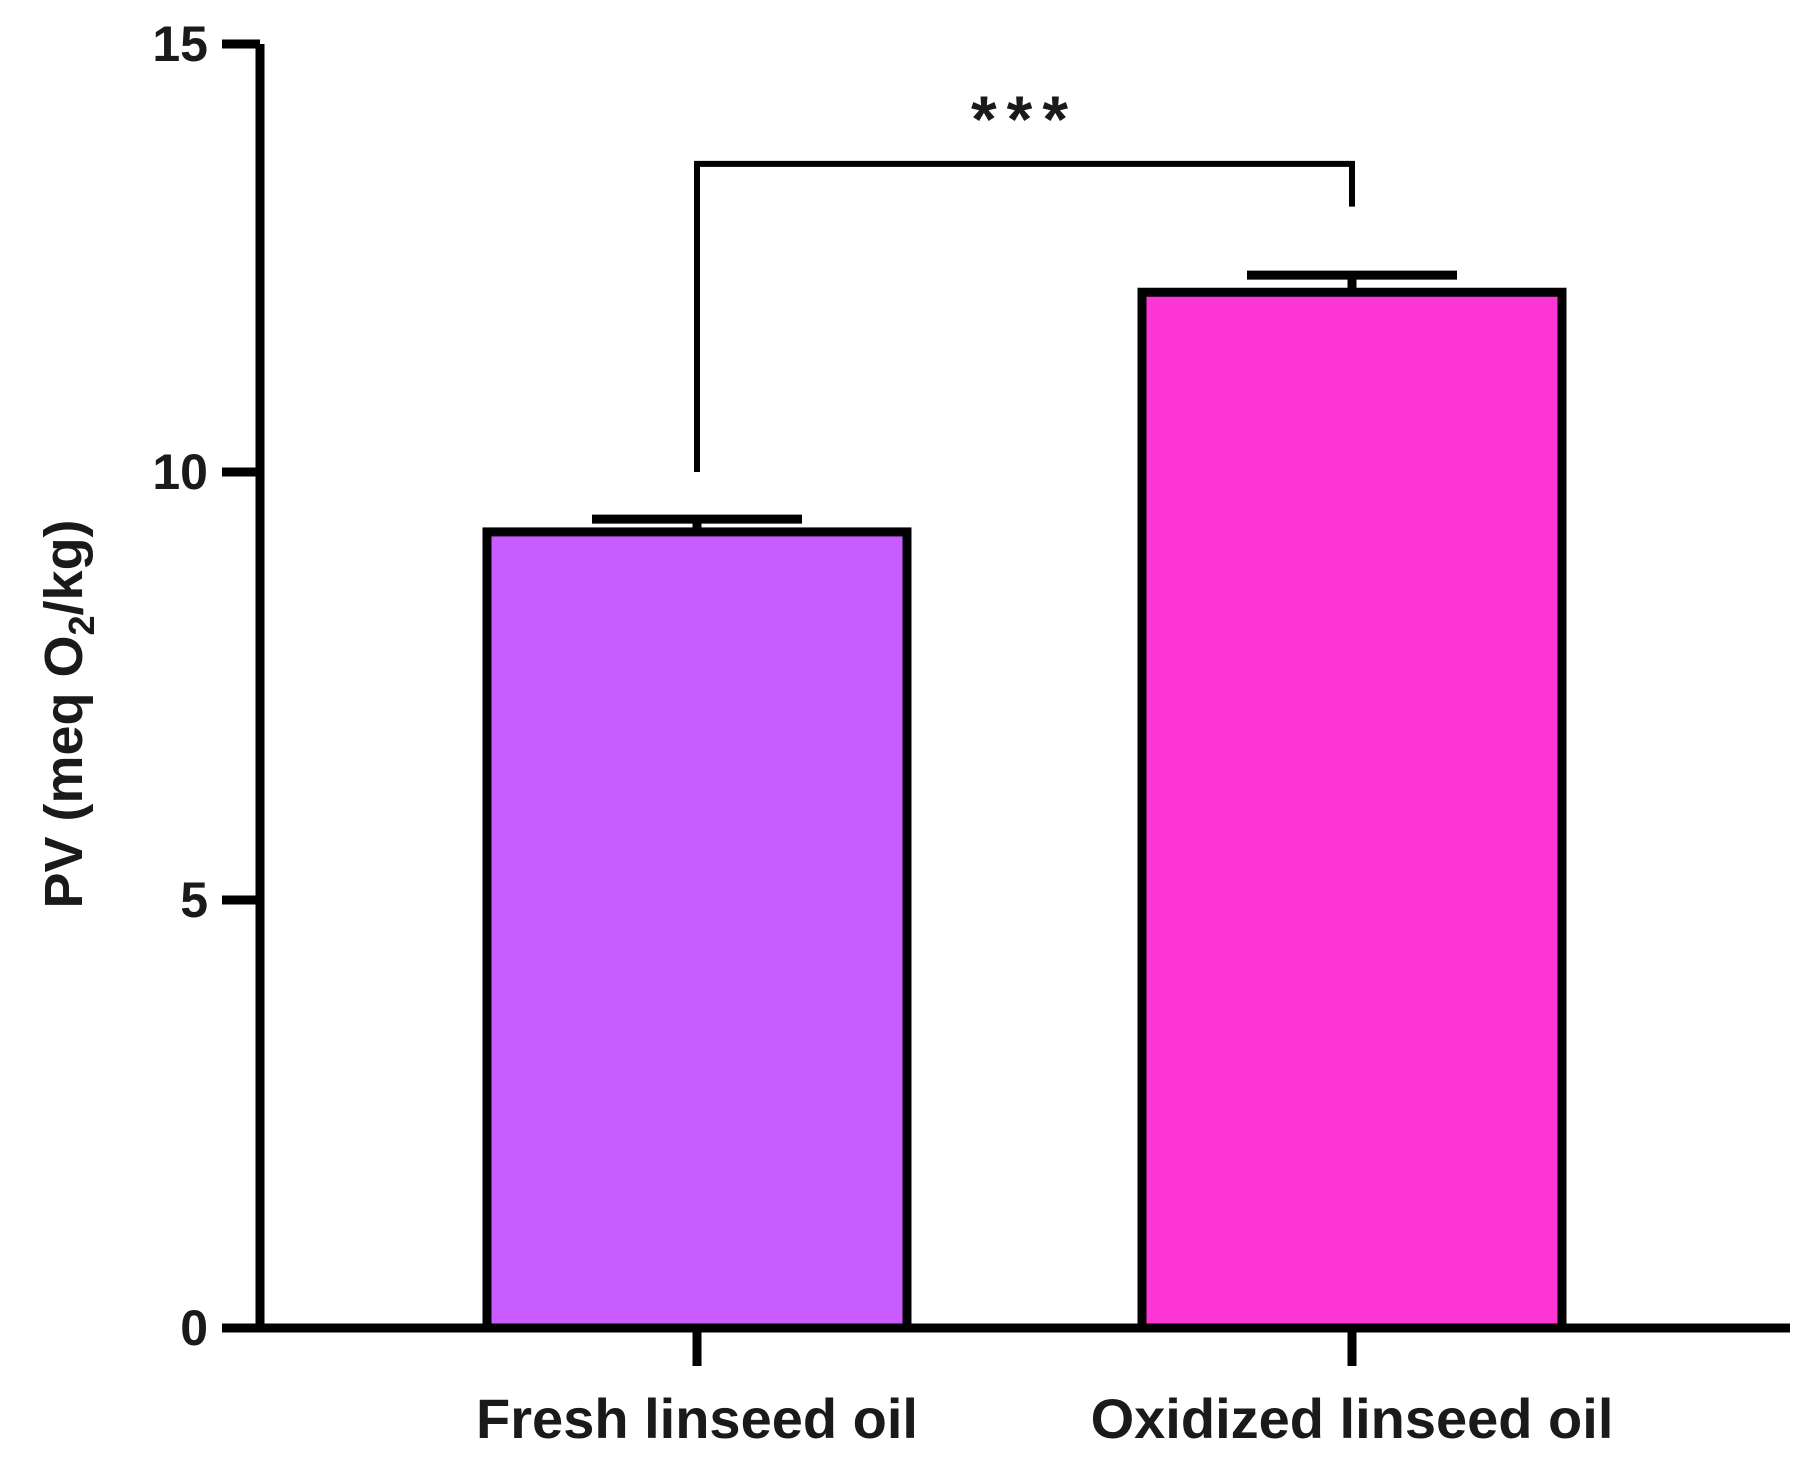 Image resolution: width=1802 pixels, height=1461 pixels. I want to click on significance-label: ***, so click(1024, 119).